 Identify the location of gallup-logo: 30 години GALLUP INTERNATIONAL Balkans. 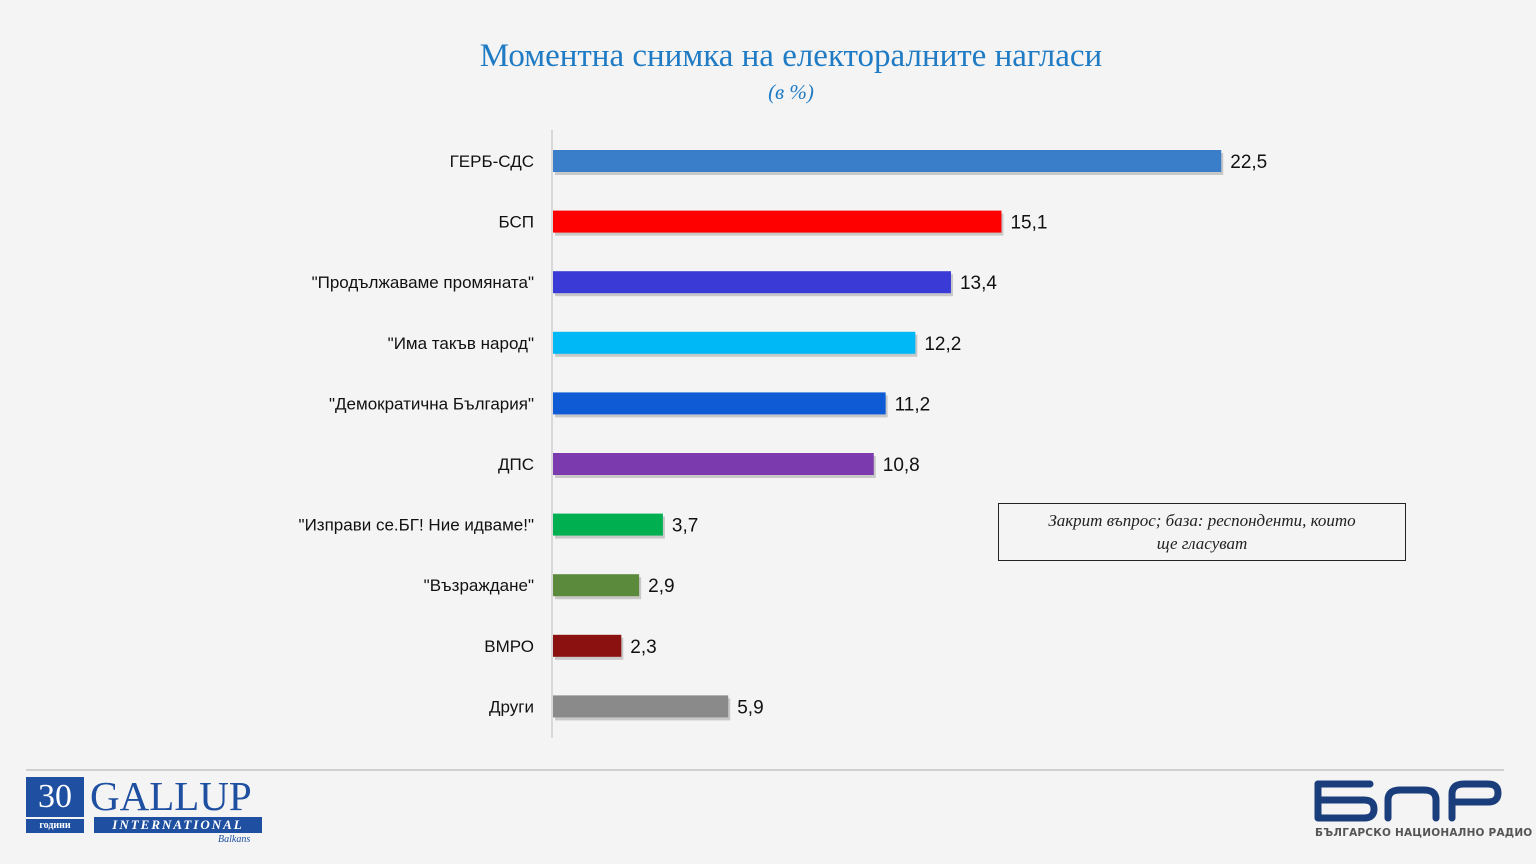
(146, 810).